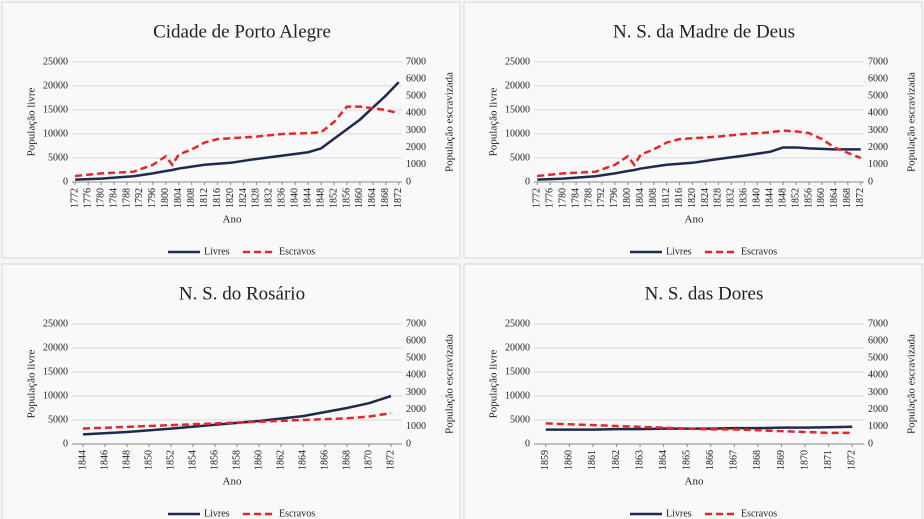 The width and height of the screenshot is (924, 519). What do you see at coordinates (104, 460) in the screenshot?
I see `x-tick-label: 1846` at bounding box center [104, 460].